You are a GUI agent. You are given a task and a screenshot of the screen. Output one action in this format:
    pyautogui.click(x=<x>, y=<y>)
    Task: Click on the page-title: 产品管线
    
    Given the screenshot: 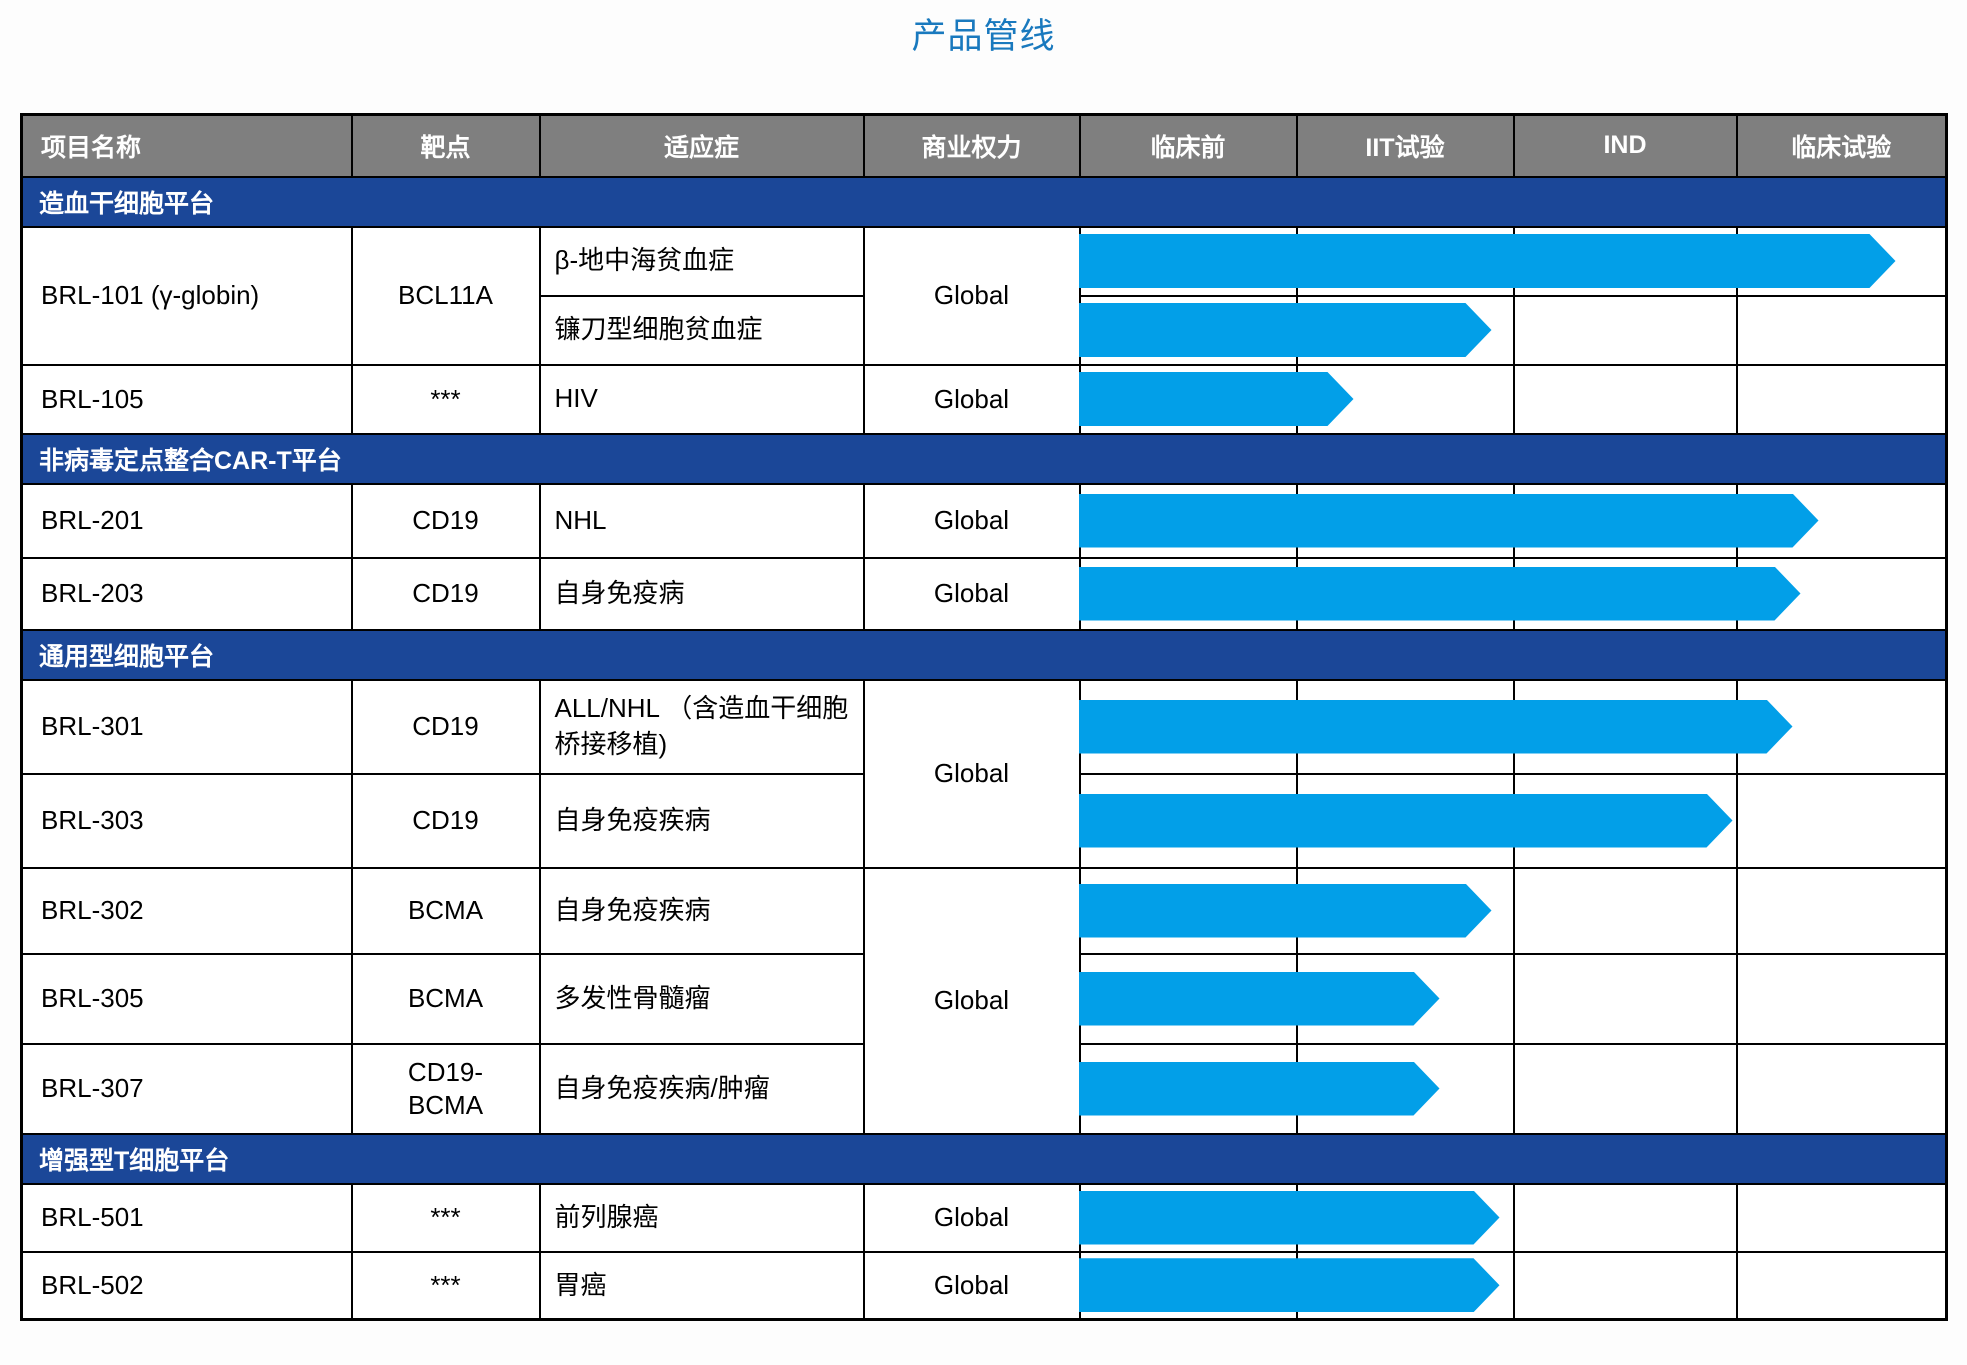 What is the action you would take?
    pyautogui.click(x=983, y=36)
    